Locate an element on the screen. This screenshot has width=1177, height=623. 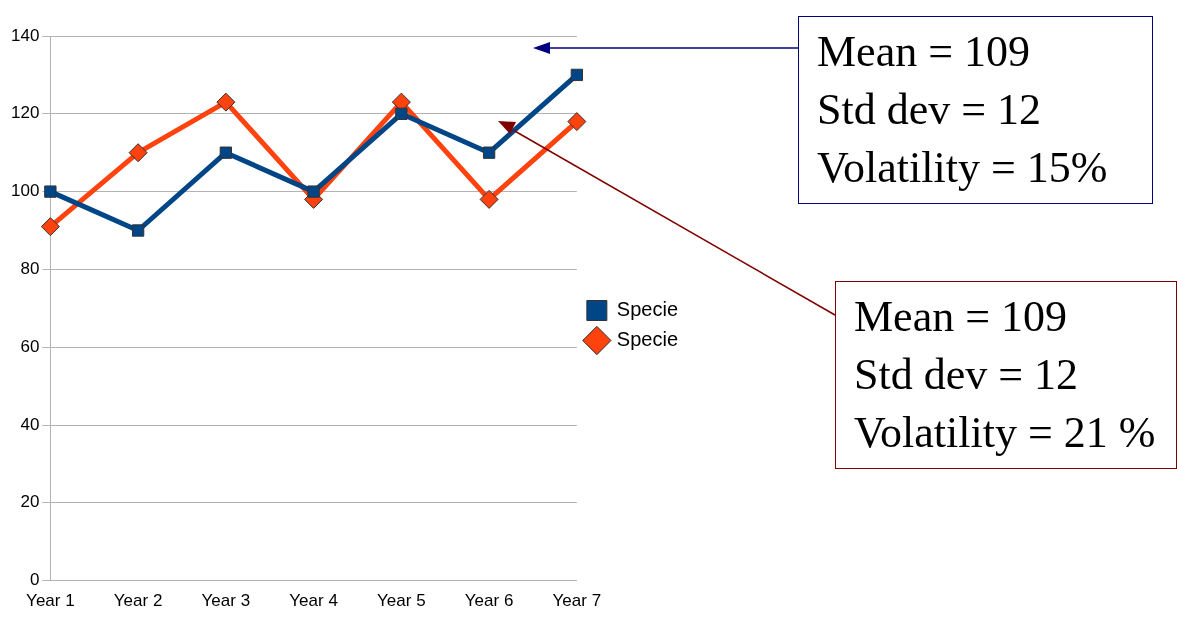
y-tick-label: 20 is located at coordinates (30, 502).